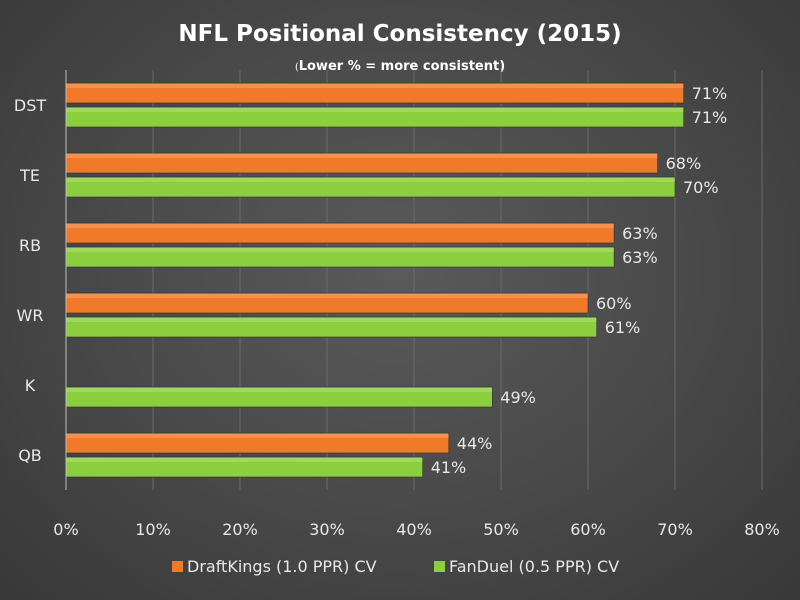 The height and width of the screenshot is (600, 800). What do you see at coordinates (327, 529) in the screenshot?
I see `x-tick-label: 30%` at bounding box center [327, 529].